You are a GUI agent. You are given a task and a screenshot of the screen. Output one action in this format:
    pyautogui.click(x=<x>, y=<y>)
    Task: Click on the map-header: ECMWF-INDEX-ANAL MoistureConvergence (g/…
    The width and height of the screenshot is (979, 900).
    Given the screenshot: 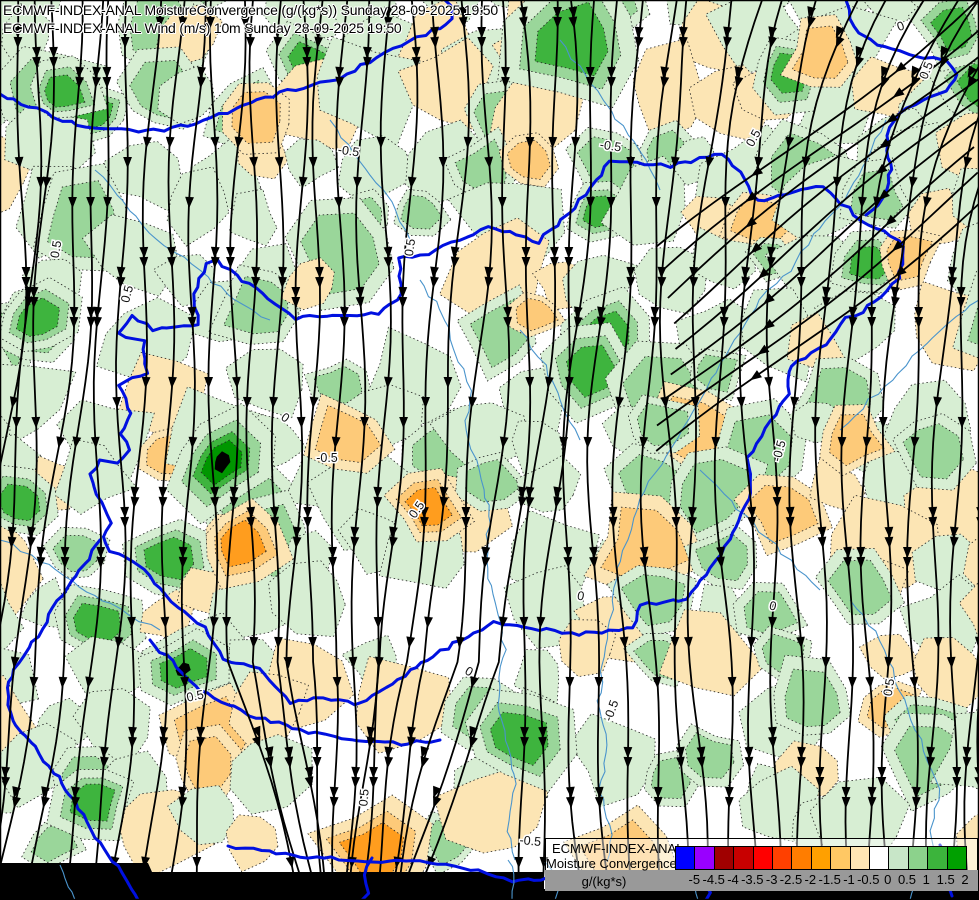 What is the action you would take?
    pyautogui.click(x=250, y=19)
    